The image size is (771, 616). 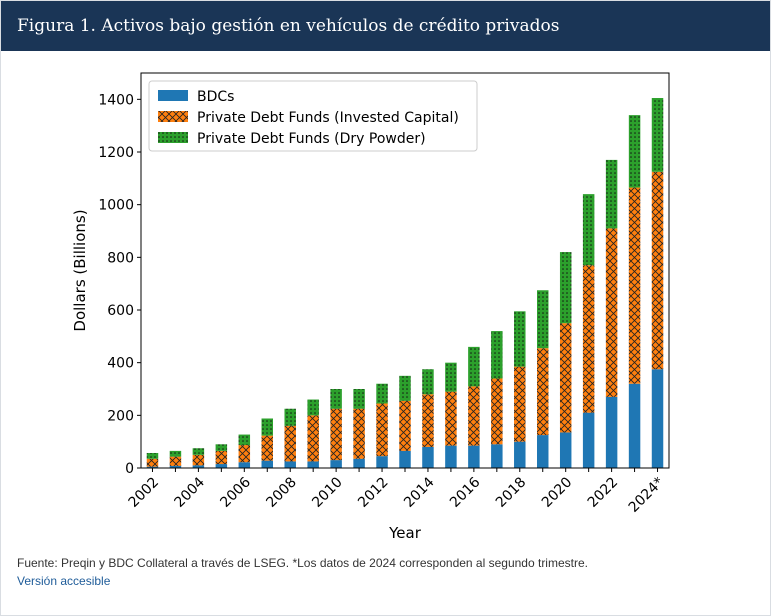 What do you see at coordinates (451, 418) in the screenshot?
I see `bar-invested-2015` at bounding box center [451, 418].